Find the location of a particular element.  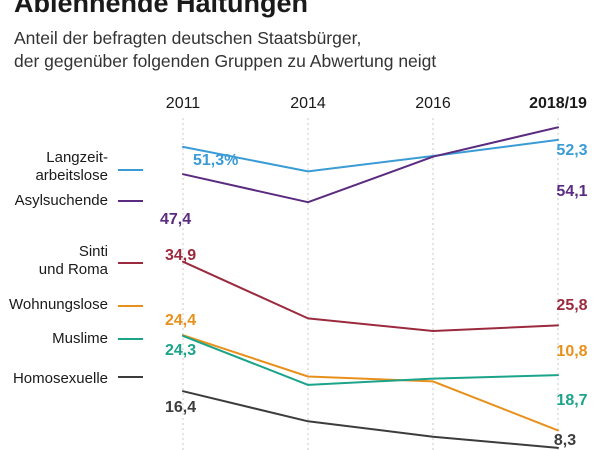

legend-label-muslime: Muslime is located at coordinates (80, 338).